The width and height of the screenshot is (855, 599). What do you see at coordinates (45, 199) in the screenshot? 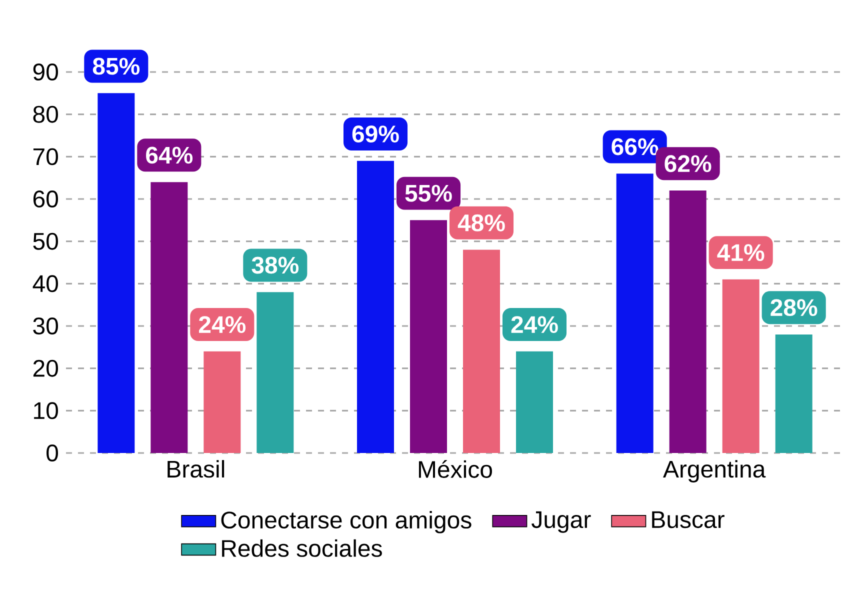
I see `y-tick-label: 60` at bounding box center [45, 199].